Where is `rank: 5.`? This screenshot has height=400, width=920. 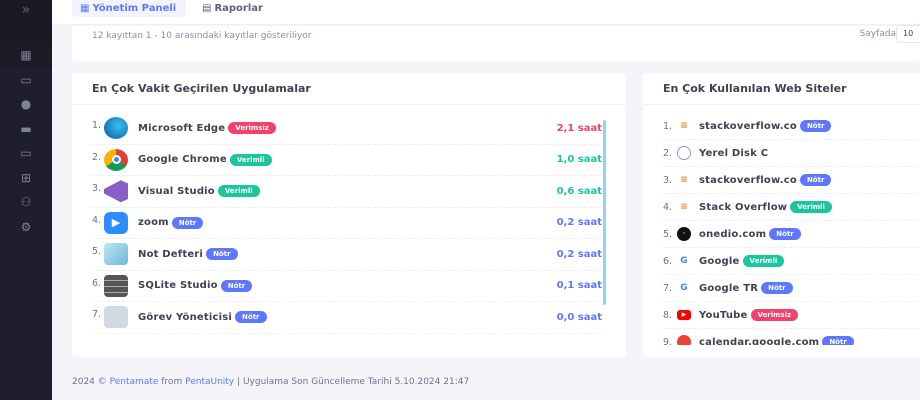
rank: 5. is located at coordinates (668, 234).